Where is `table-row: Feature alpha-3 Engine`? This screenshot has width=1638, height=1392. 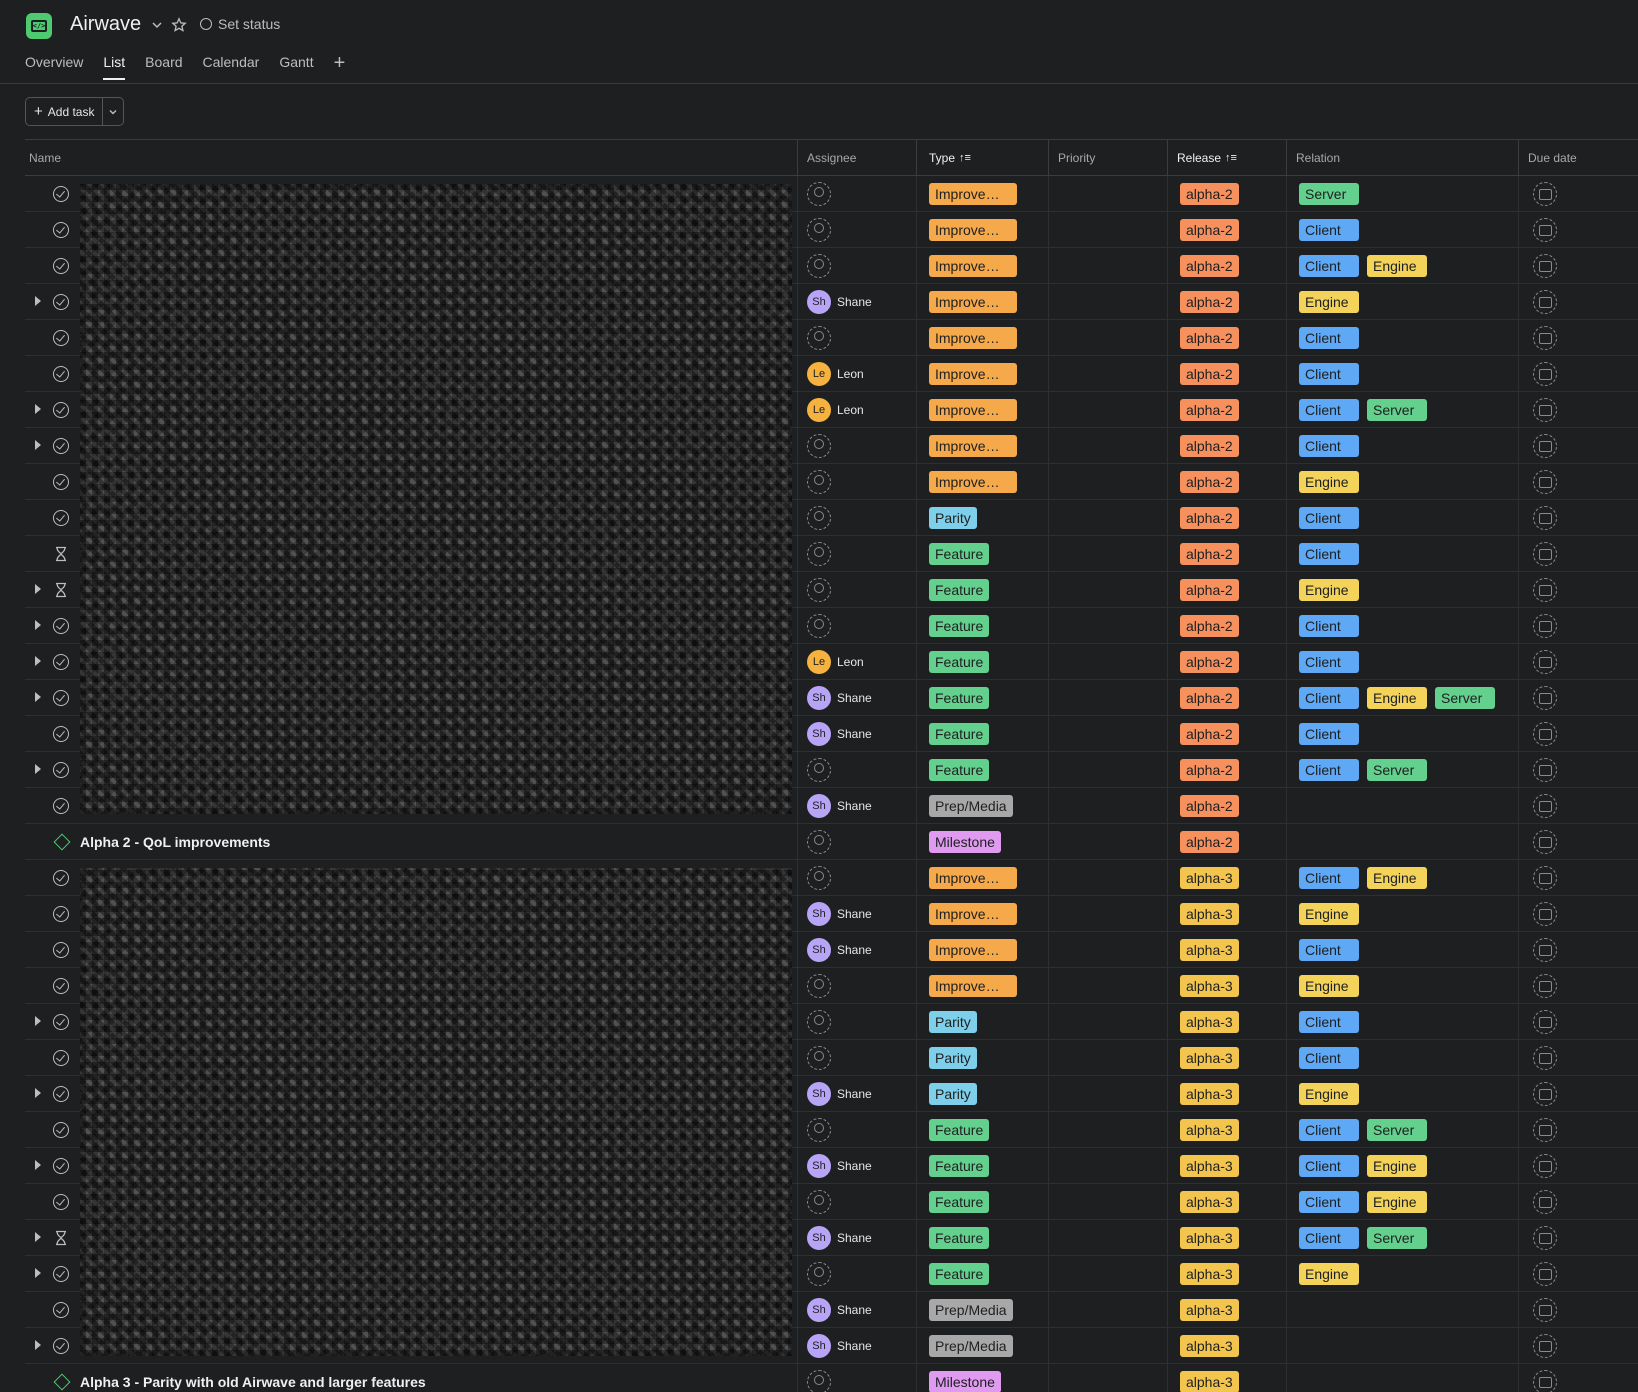
table-row: Feature alpha-3 Engine is located at coordinates (831, 1274).